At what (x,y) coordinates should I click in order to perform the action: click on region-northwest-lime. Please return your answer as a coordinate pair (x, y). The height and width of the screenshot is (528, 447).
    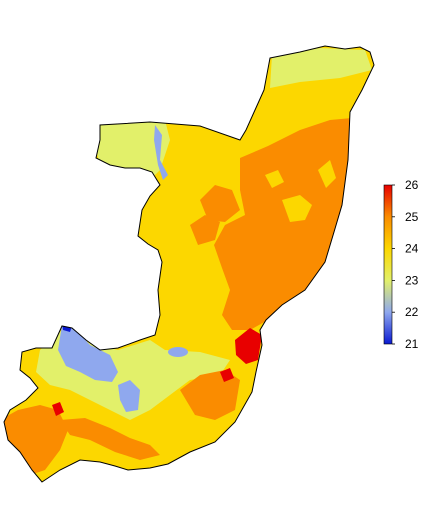
    Looking at the image, I should click on (133, 150).